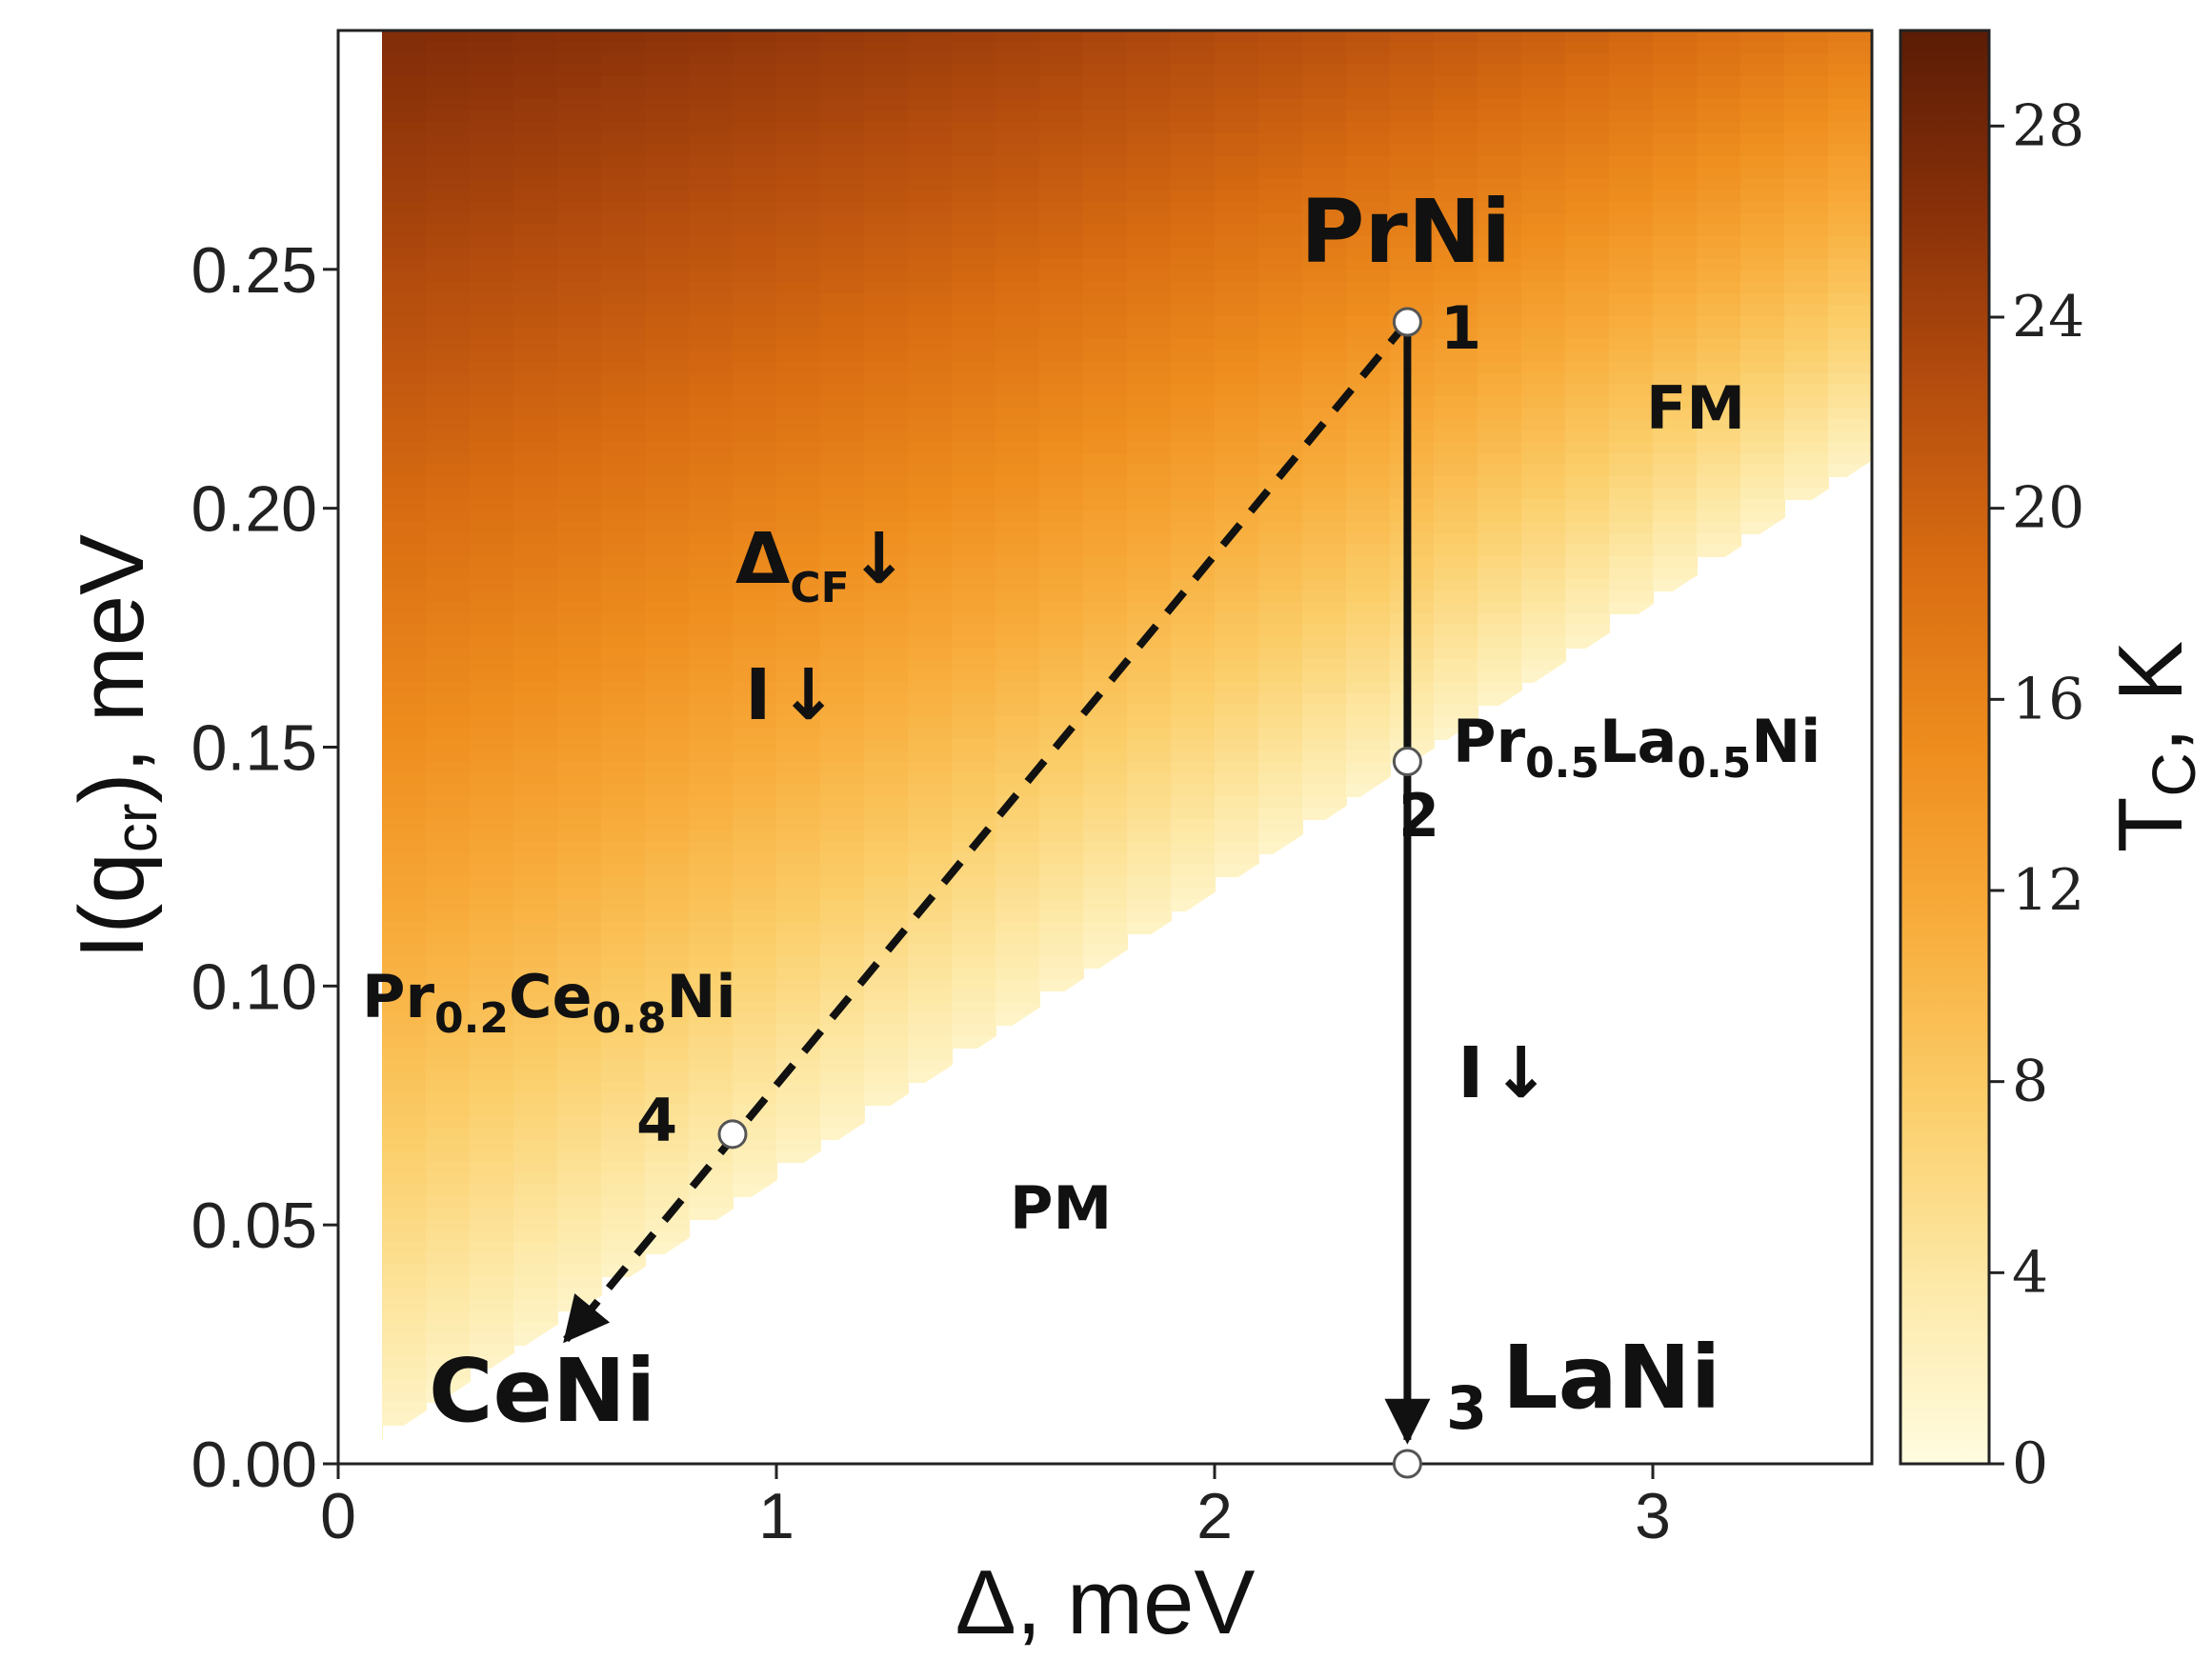  I want to click on cb-title-main: T, so click(2151, 824).